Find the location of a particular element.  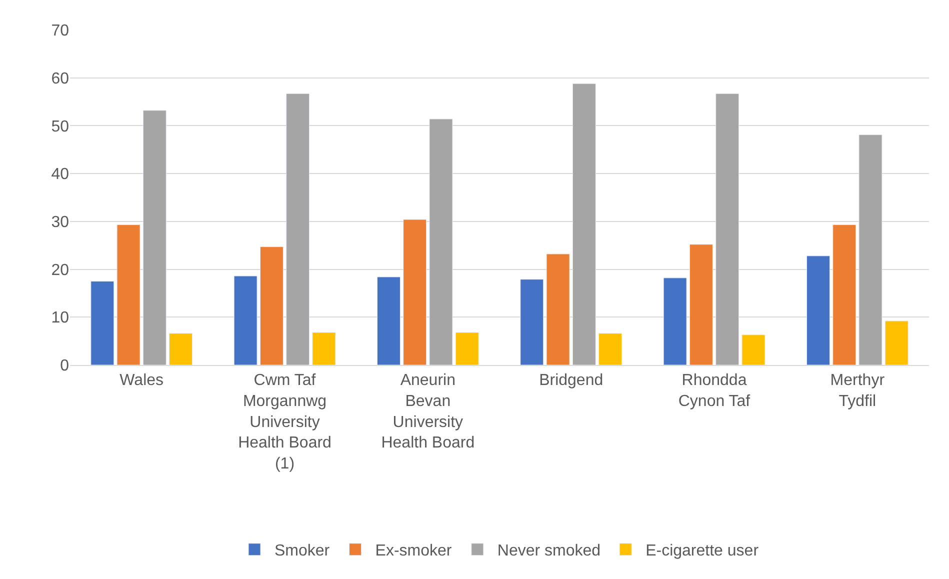

y-tick-label: 40 is located at coordinates (60, 175).